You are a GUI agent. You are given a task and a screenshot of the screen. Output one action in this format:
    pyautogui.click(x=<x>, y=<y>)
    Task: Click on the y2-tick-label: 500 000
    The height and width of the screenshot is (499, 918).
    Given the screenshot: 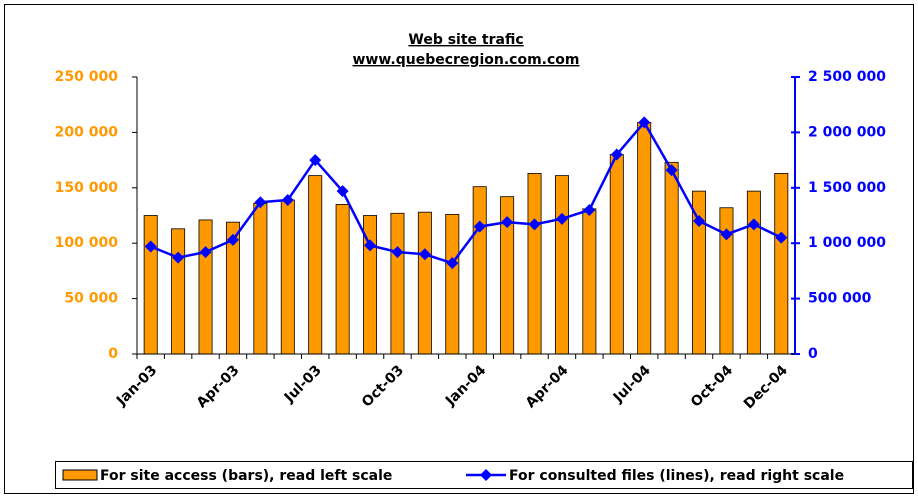 What is the action you would take?
    pyautogui.click(x=840, y=299)
    